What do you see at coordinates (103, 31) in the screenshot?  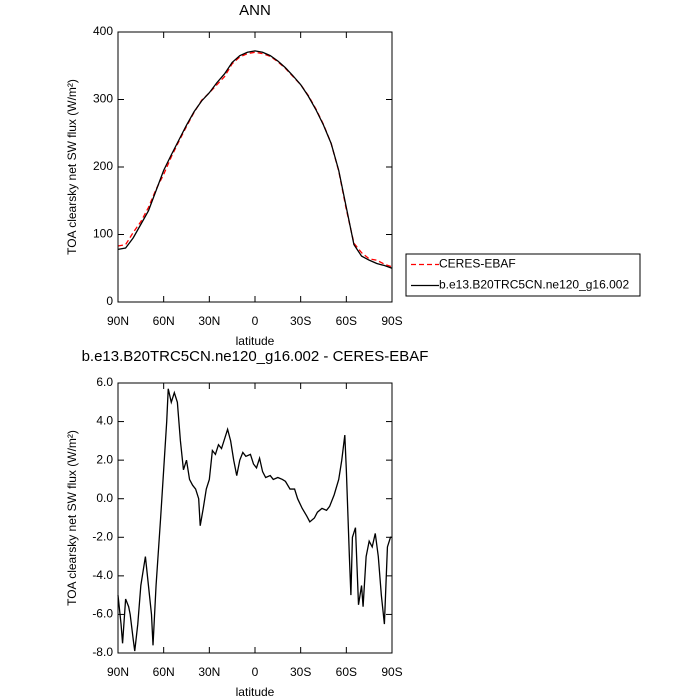 I see `y-tick-label: 400` at bounding box center [103, 31].